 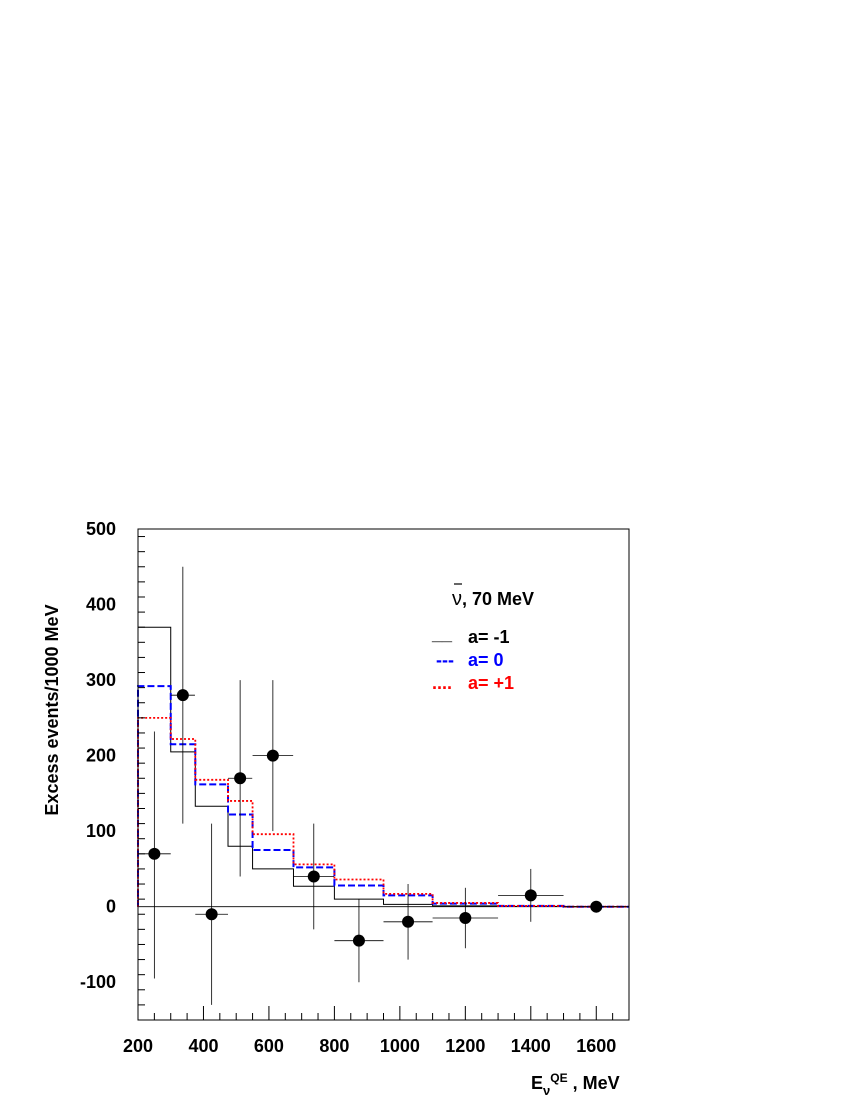 What do you see at coordinates (537, 1083) in the screenshot?
I see `x-axis-title-main: E` at bounding box center [537, 1083].